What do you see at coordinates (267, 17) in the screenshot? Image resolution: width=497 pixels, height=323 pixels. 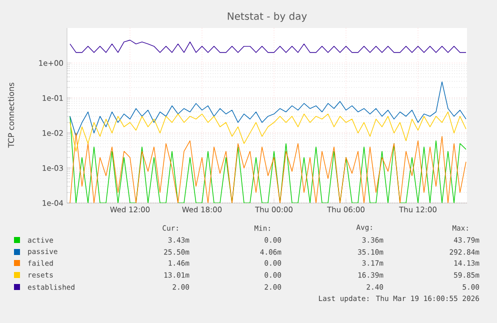 I see `chart-title: Netstat - by day` at bounding box center [267, 17].